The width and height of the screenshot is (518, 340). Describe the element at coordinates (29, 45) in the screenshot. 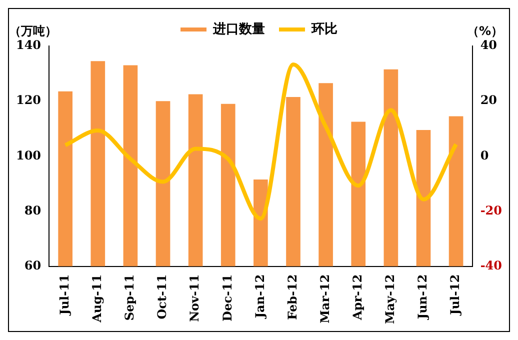

I see `y-tick-label: 140` at that location.